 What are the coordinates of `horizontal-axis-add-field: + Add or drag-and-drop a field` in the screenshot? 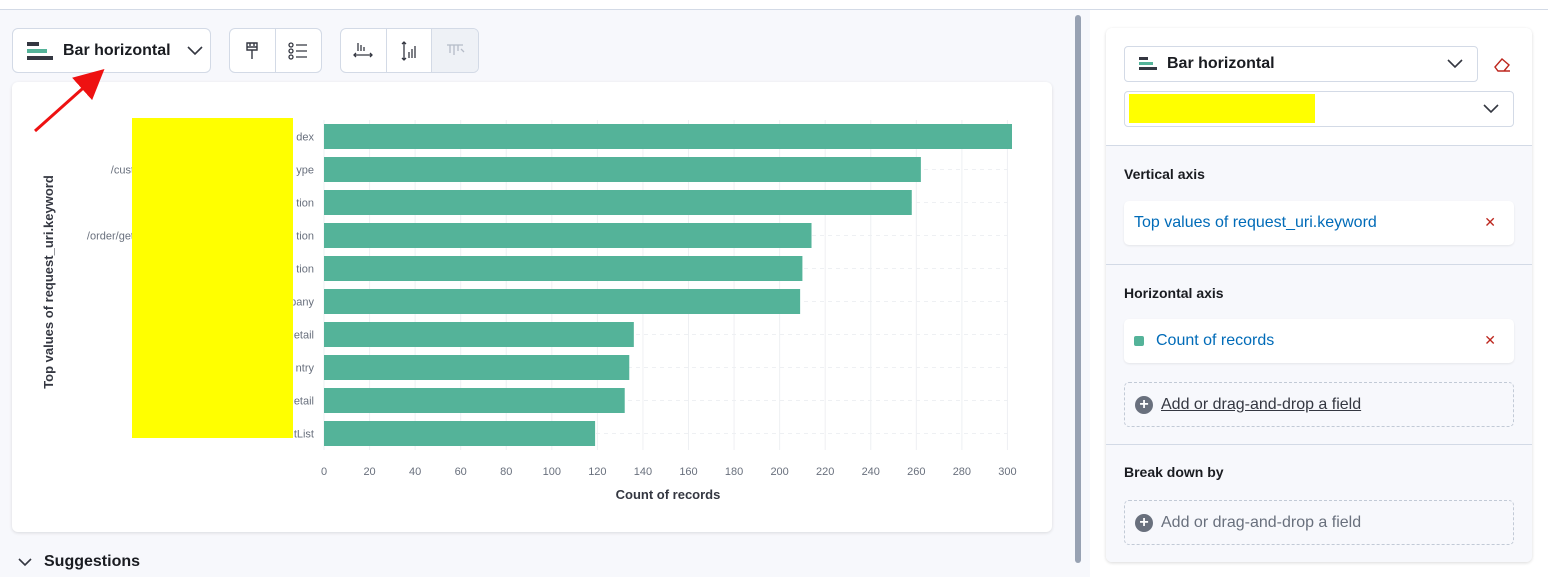 It's located at (1319, 404).